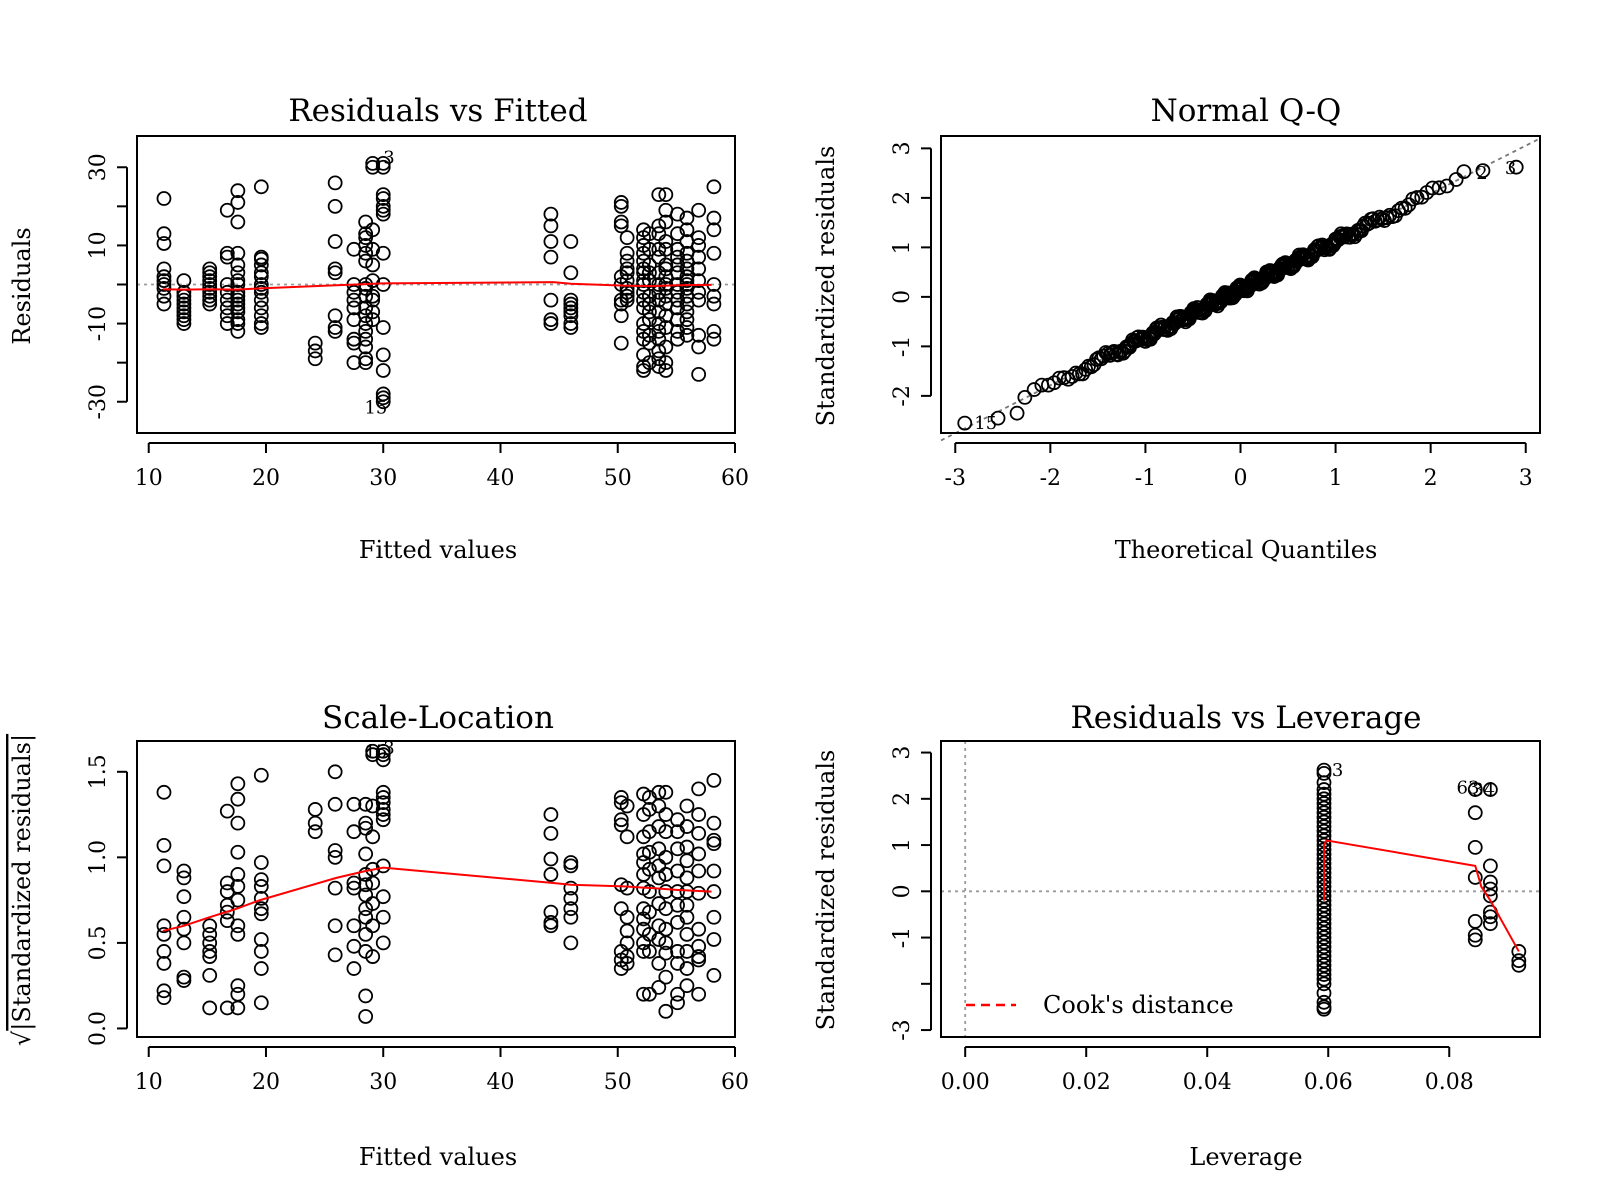  I want to click on qq-x-tick-label: -2, so click(1050, 478).